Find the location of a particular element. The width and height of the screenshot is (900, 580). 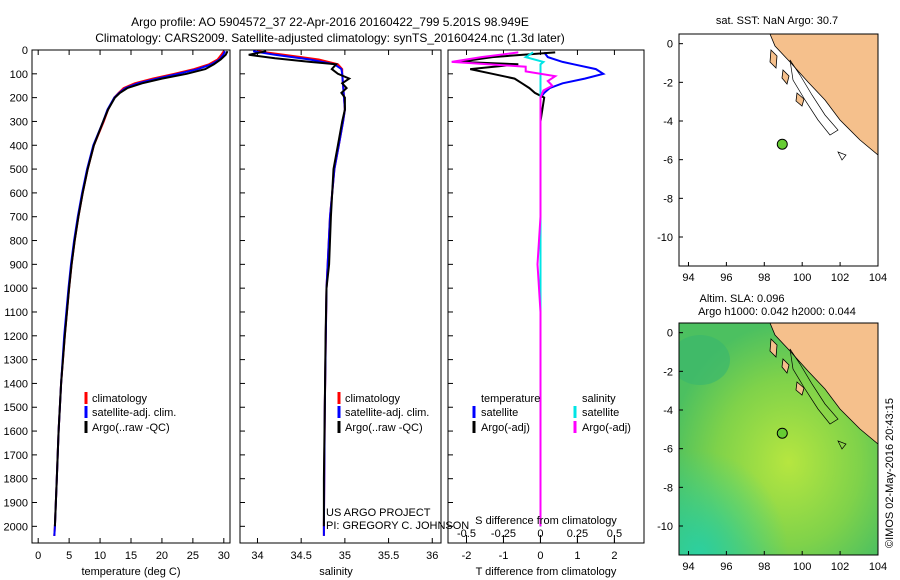

sst-map-axes: 94 96 98 100 102 104 0 -2 -4 -6 -8 -10 is located at coordinates (772, 161).